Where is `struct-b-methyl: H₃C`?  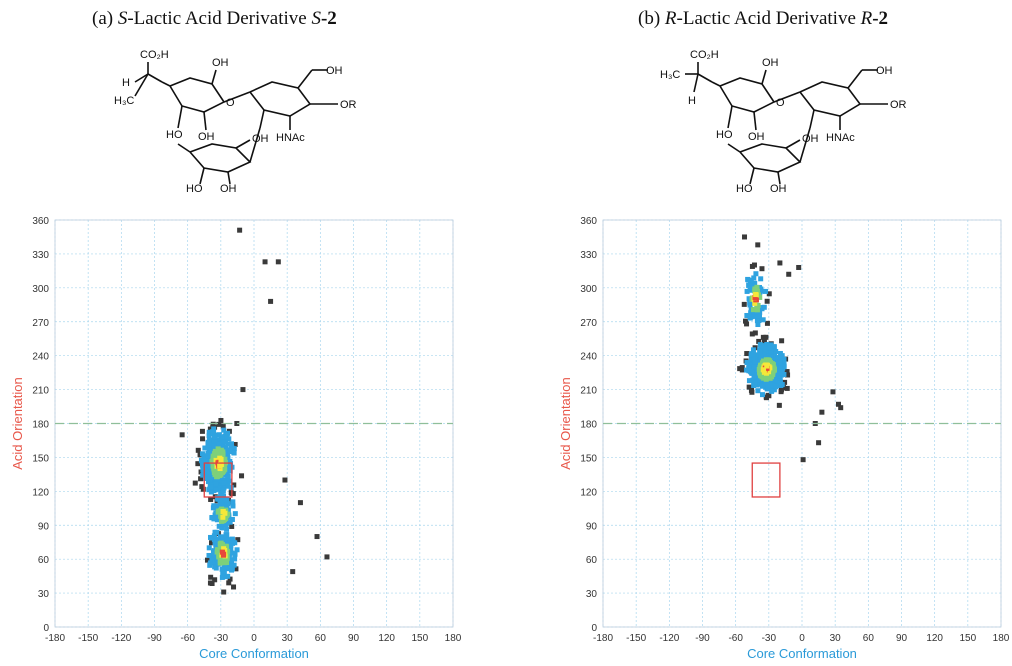 struct-b-methyl: H₃C is located at coordinates (670, 75).